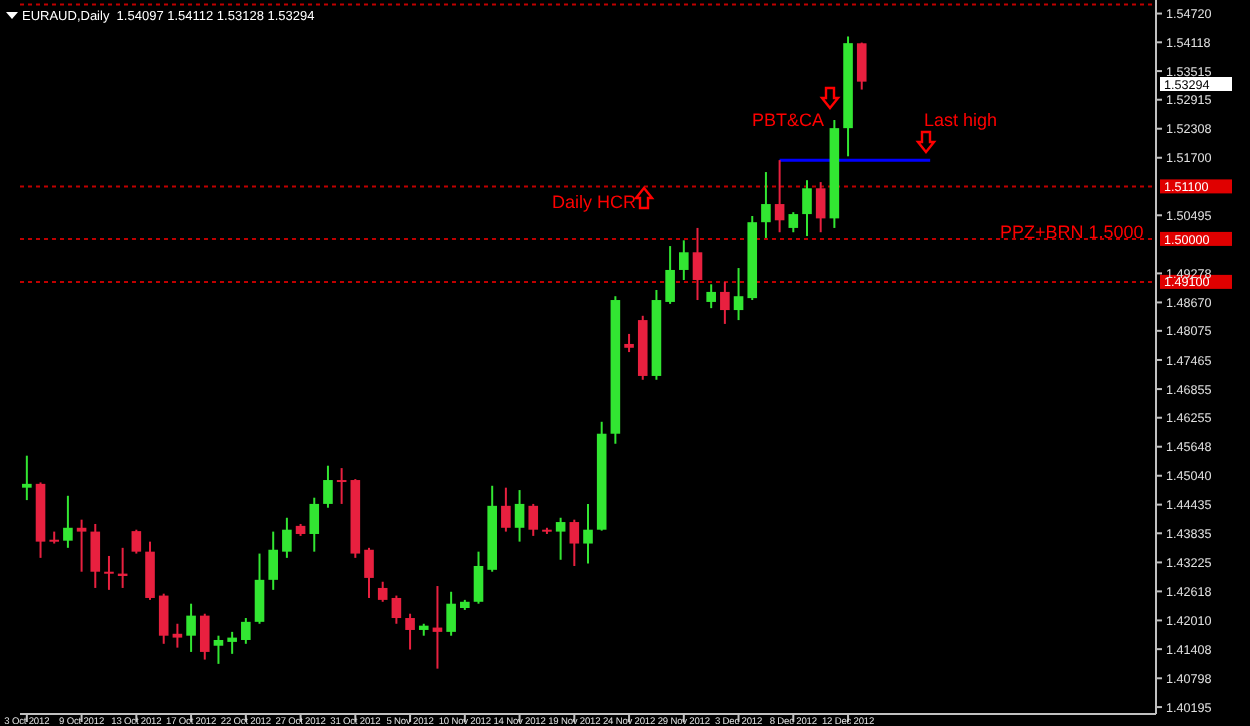 The width and height of the screenshot is (1250, 726). What do you see at coordinates (961, 120) in the screenshot?
I see `annotation: Last high` at bounding box center [961, 120].